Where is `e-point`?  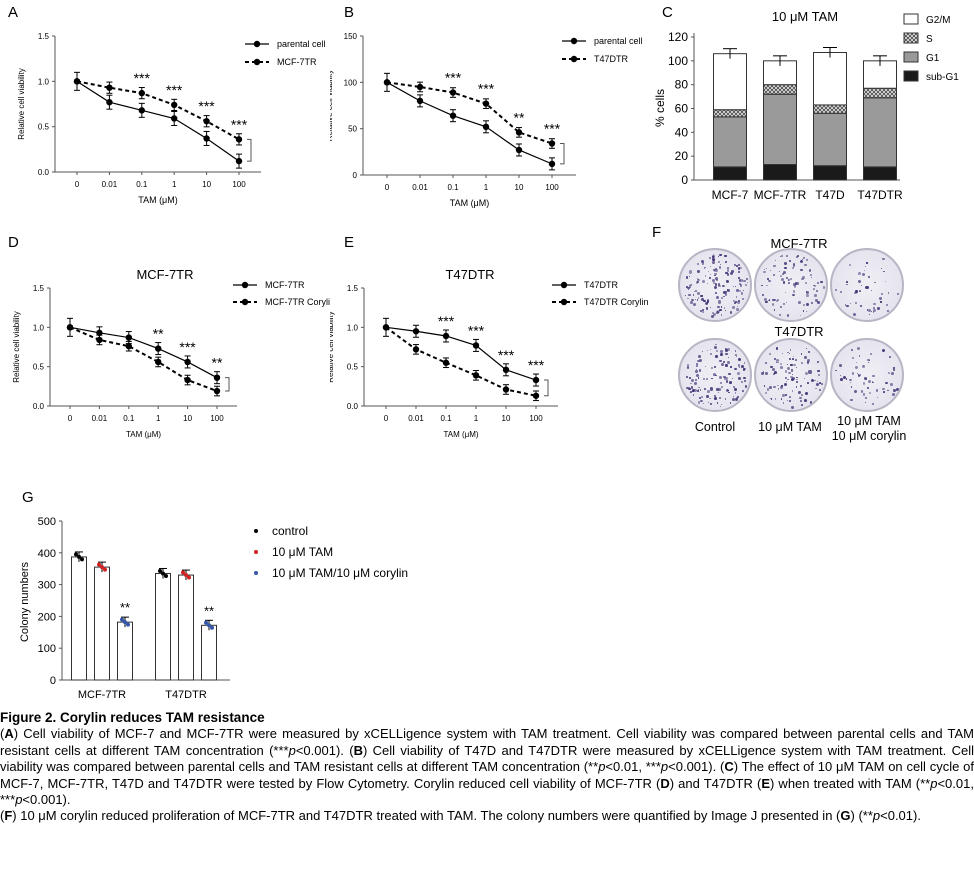
e-point is located at coordinates (536, 395).